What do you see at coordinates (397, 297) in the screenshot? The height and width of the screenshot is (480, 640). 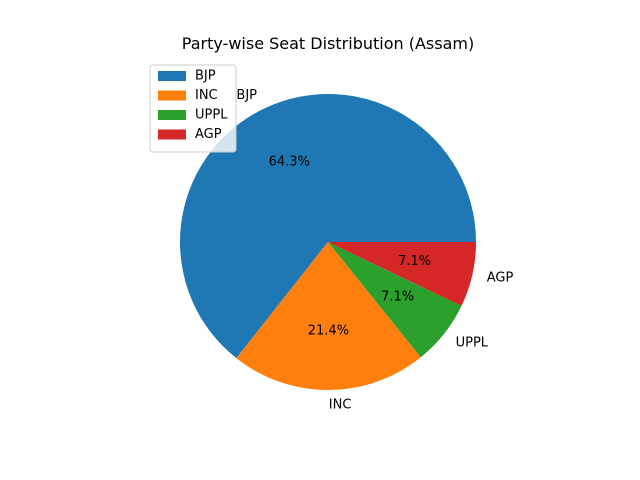 I see `percent-label-uppl: 7.1%` at bounding box center [397, 297].